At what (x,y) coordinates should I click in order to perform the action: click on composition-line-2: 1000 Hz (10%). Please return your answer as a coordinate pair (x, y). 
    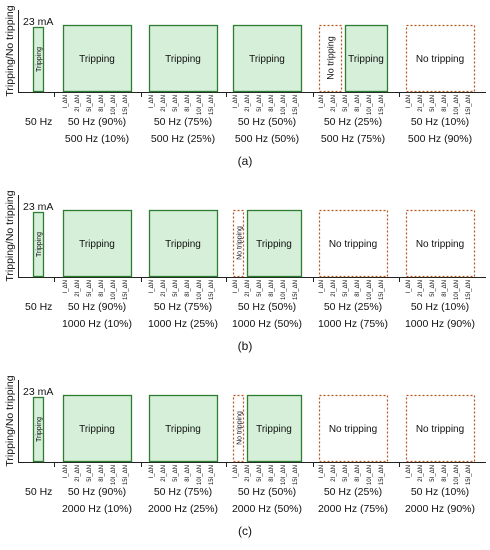
    Looking at the image, I should click on (97, 324).